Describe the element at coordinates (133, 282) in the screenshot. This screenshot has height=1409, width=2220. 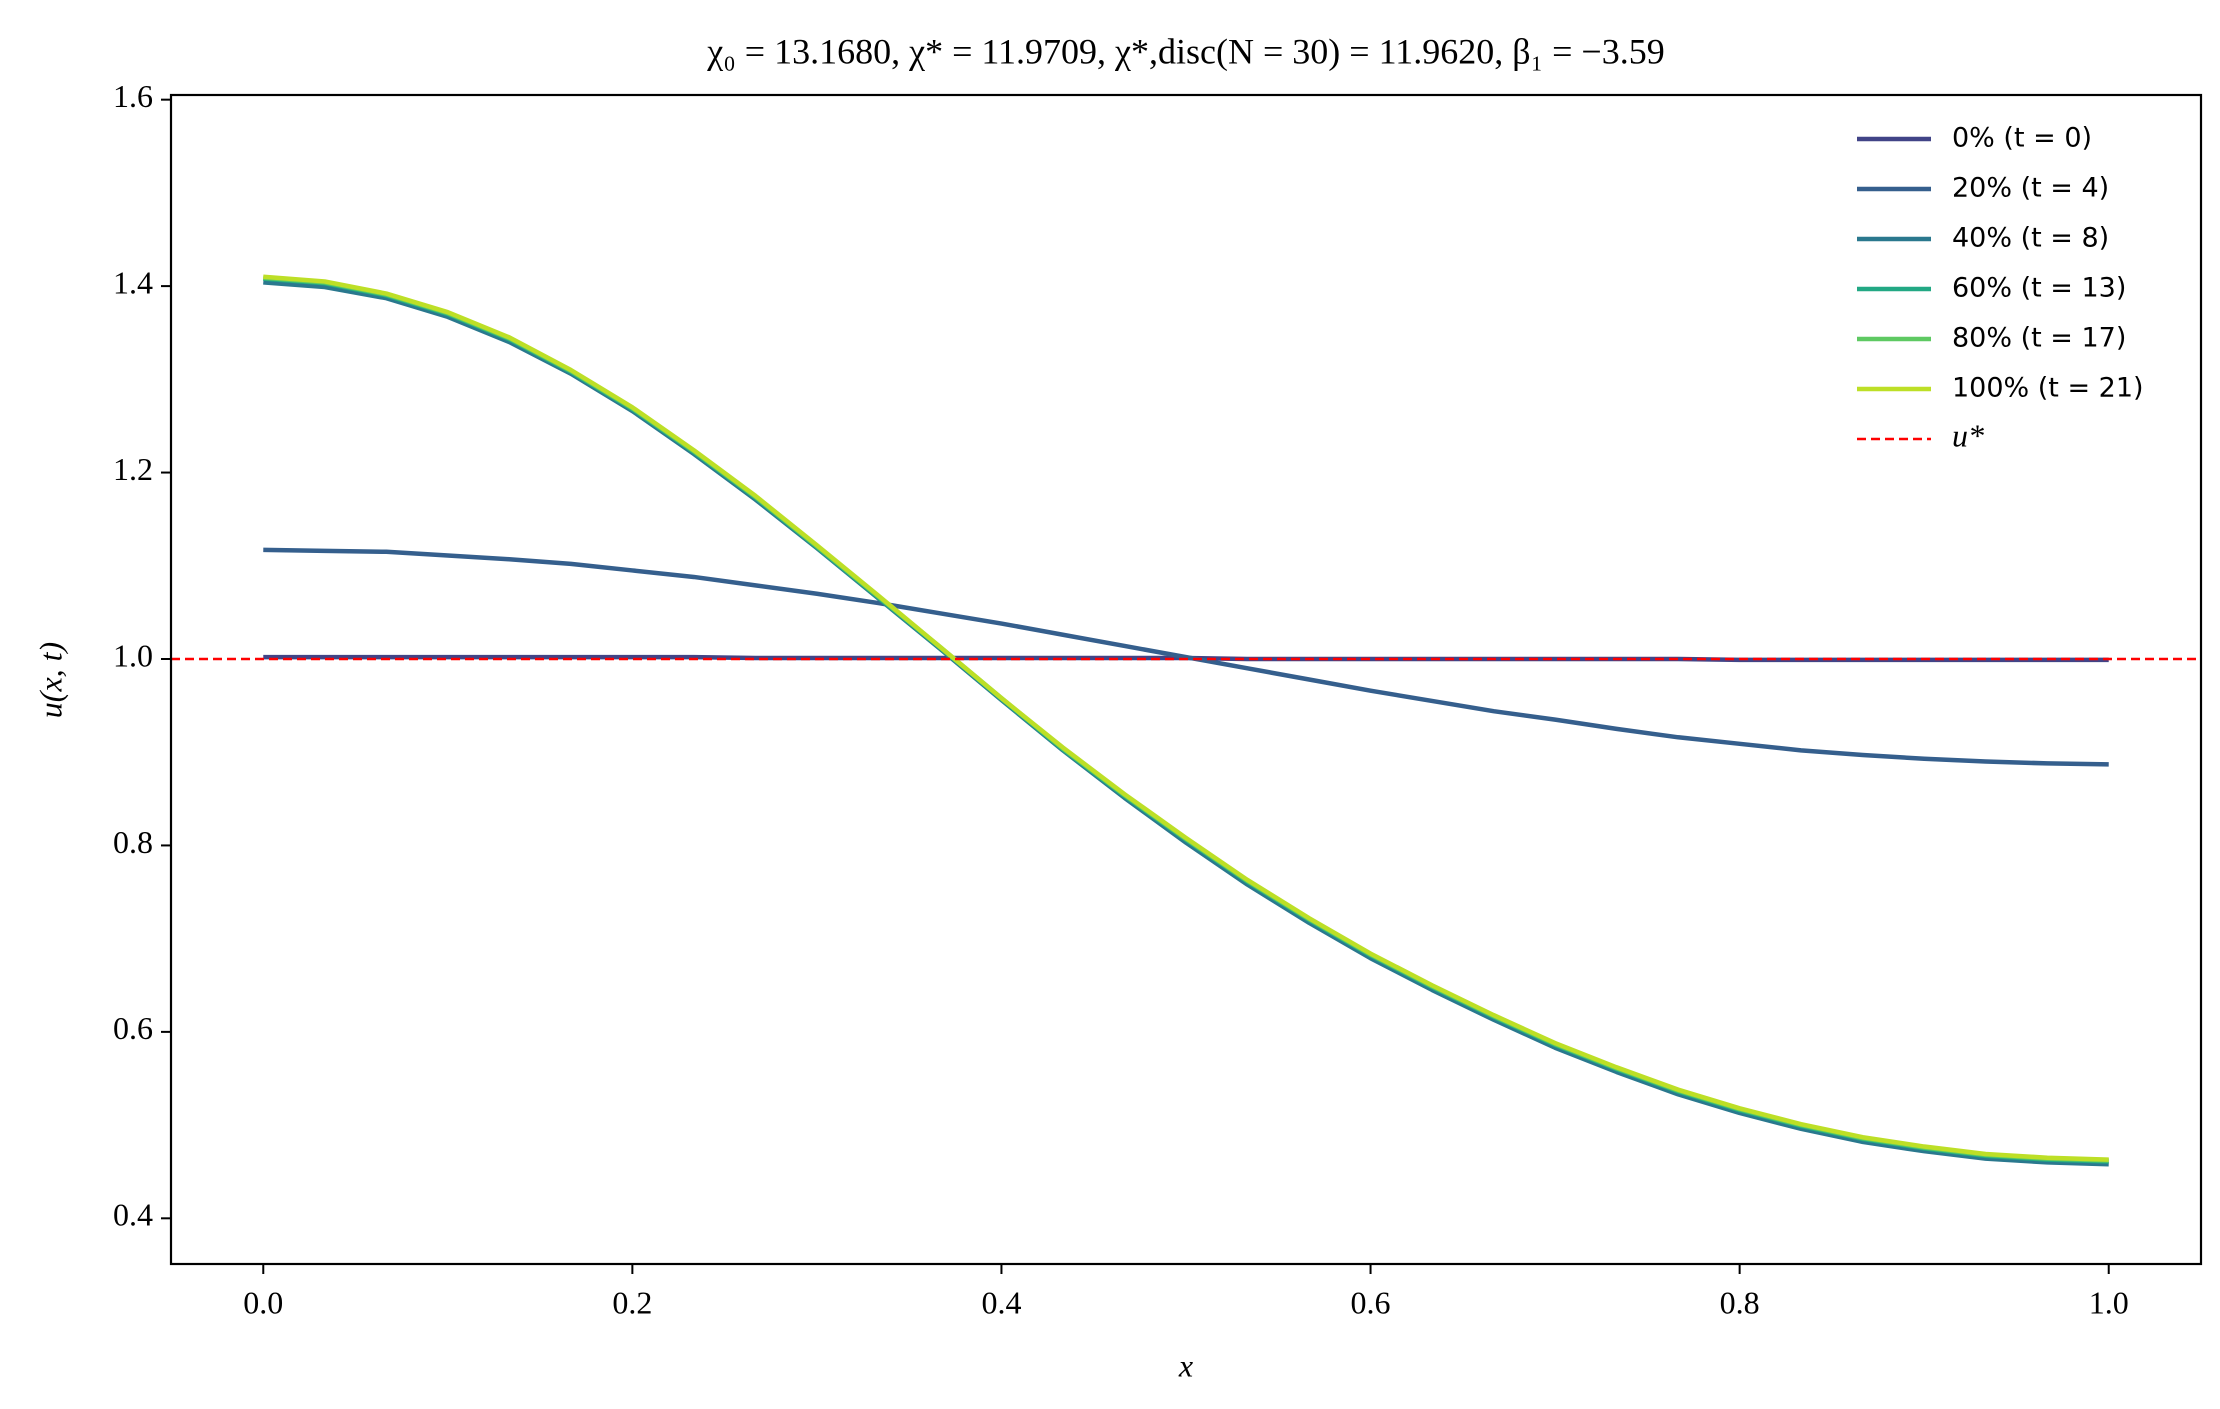
I see `y-tick-label: 1.4` at that location.